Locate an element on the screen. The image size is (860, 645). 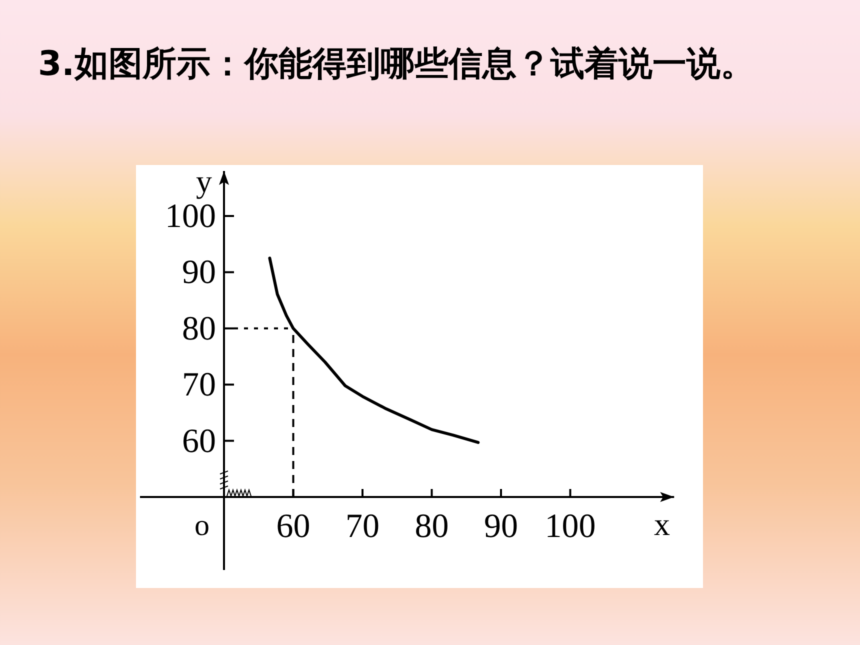
y-tick-label: 90 is located at coordinates (199, 273).